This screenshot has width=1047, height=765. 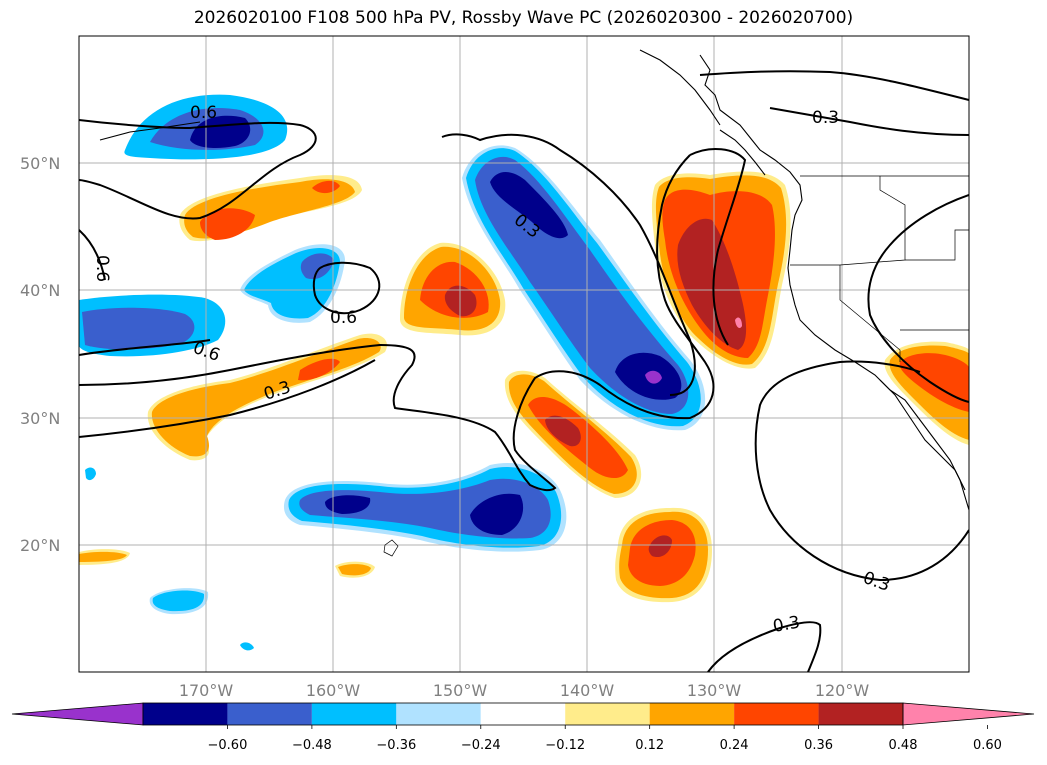 What do you see at coordinates (649, 745) in the screenshot?
I see `colorbar-tick-label: 0.12` at bounding box center [649, 745].